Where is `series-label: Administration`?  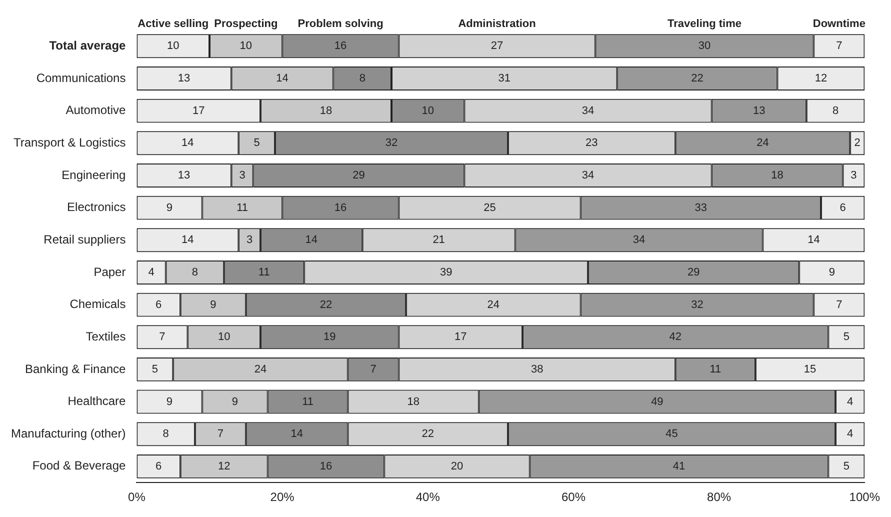 series-label: Administration is located at coordinates (497, 24).